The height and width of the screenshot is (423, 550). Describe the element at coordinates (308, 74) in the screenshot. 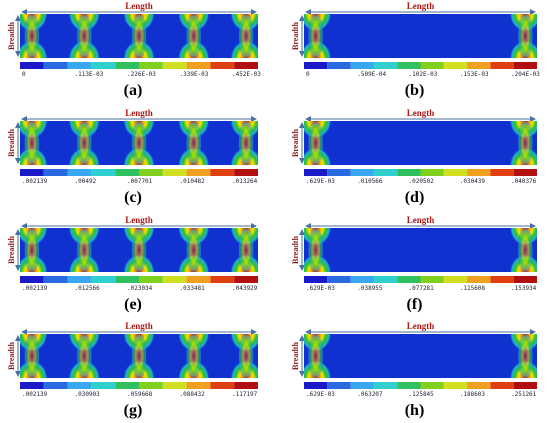

I see `scale-label: 0` at that location.